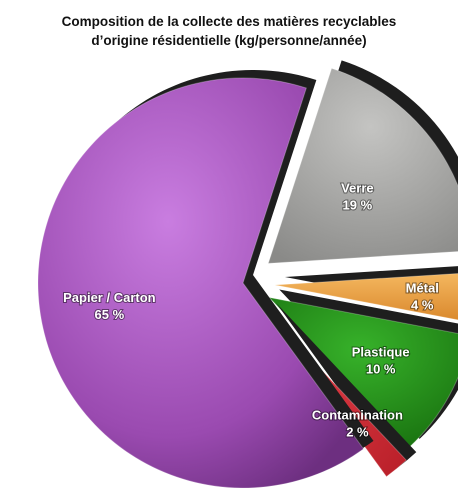 The width and height of the screenshot is (458, 493). What do you see at coordinates (366, 296) in the screenshot?
I see `slice-metal` at bounding box center [366, 296].